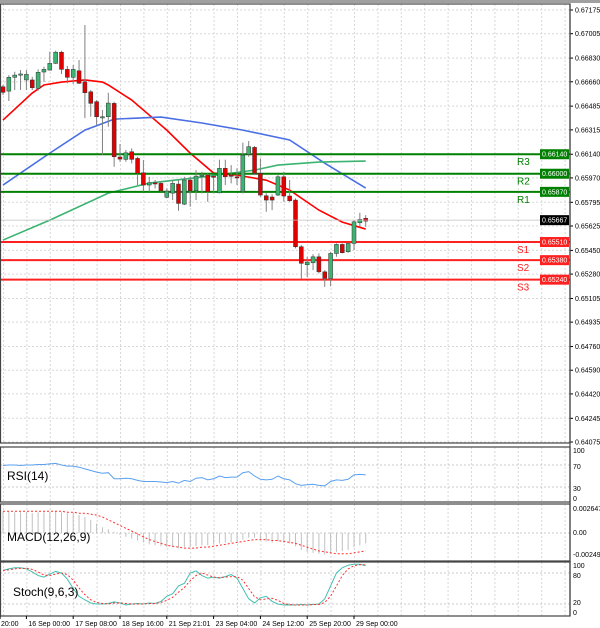  What do you see at coordinates (143, 624) in the screenshot?
I see `time-tick-label: 18 Sep 16:00` at bounding box center [143, 624].